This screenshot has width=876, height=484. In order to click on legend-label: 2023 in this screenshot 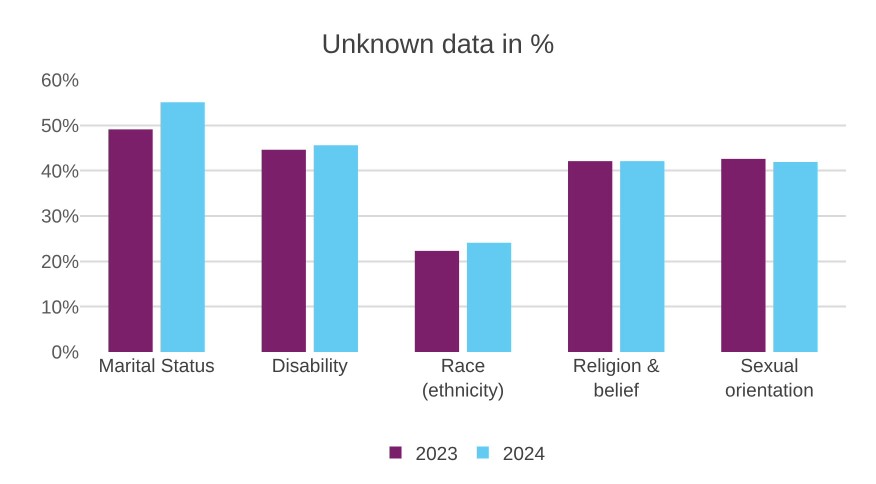, I will do `click(437, 454)`.